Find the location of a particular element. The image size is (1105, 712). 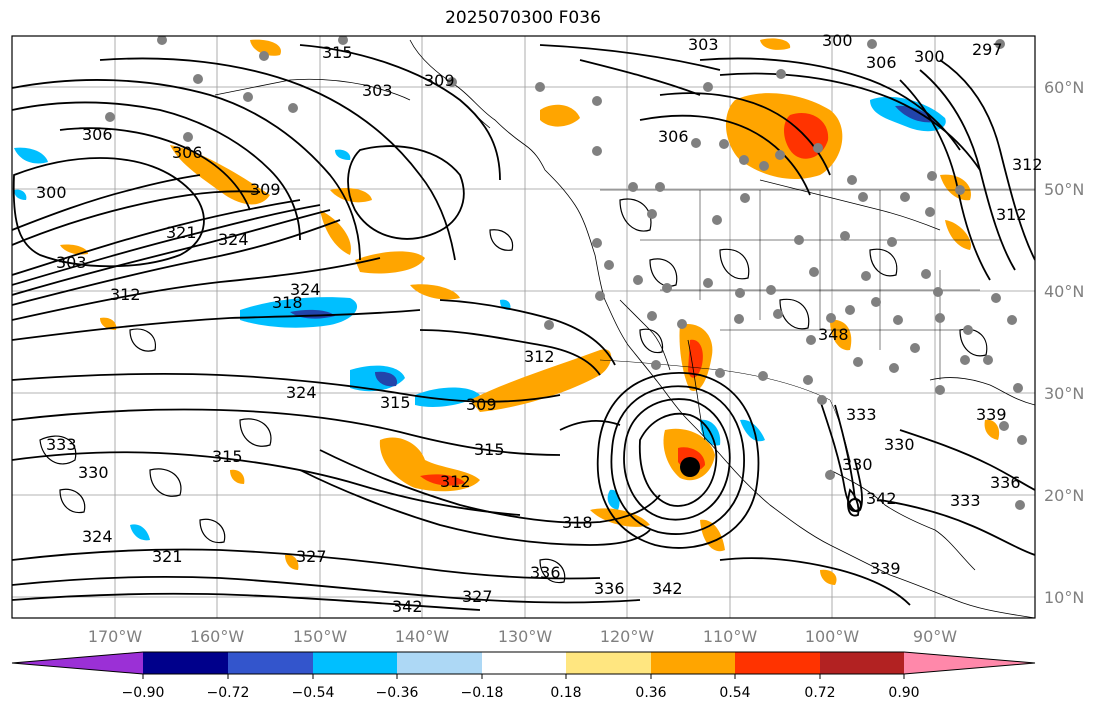

contour-label: 348 is located at coordinates (833, 334).